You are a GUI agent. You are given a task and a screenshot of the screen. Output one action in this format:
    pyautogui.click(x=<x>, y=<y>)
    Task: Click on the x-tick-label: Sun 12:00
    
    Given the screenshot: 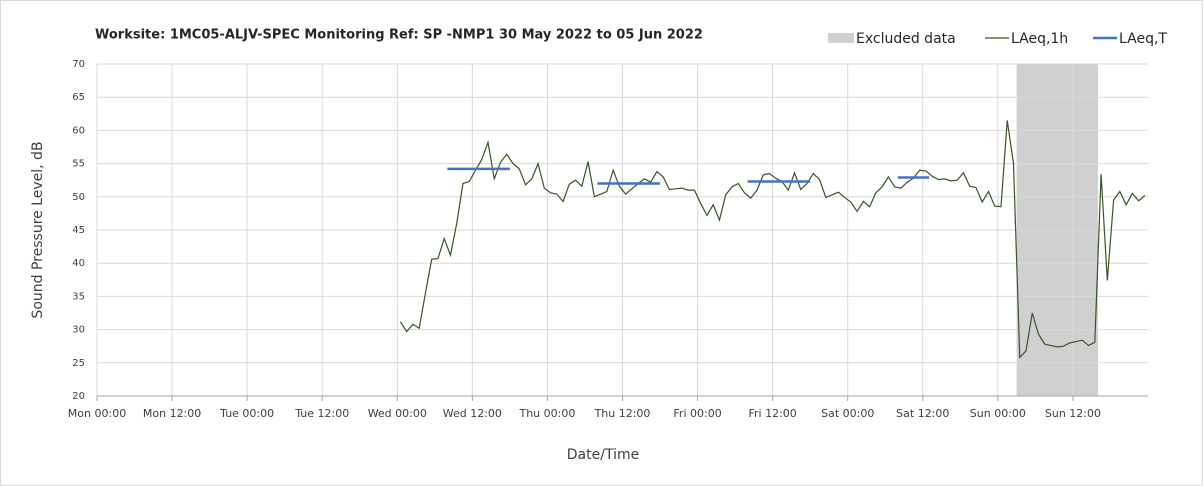 What is the action you would take?
    pyautogui.click(x=1073, y=413)
    